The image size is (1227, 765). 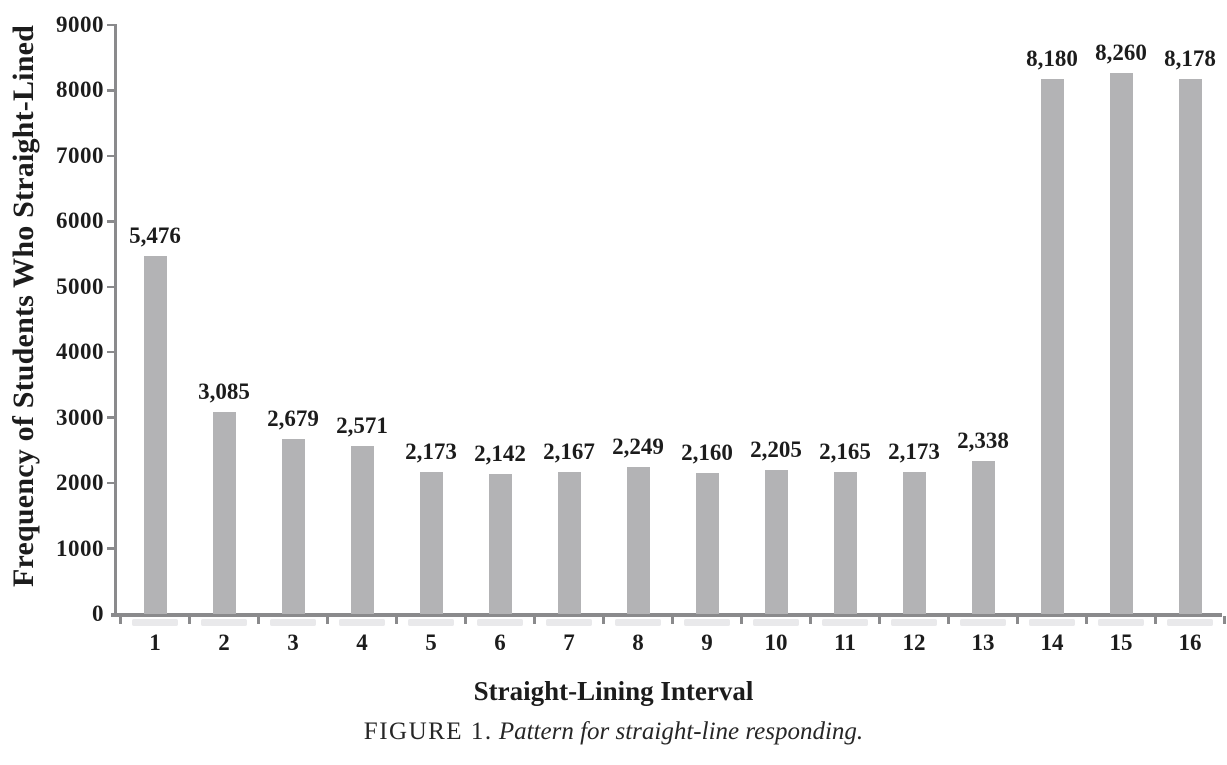 I want to click on bar-value-label: 2,165, so click(x=845, y=451).